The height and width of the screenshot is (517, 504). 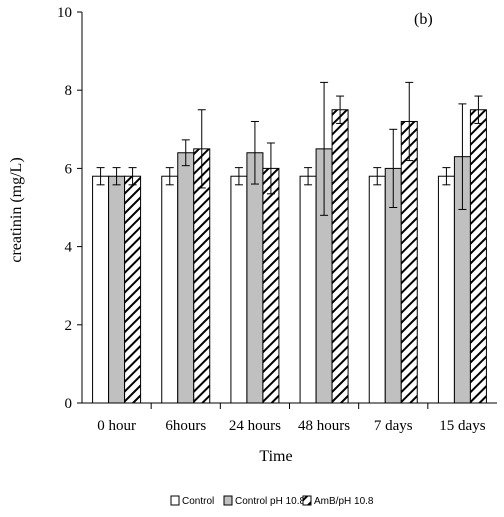 I want to click on y-tick-label: 10, so click(x=64, y=13).